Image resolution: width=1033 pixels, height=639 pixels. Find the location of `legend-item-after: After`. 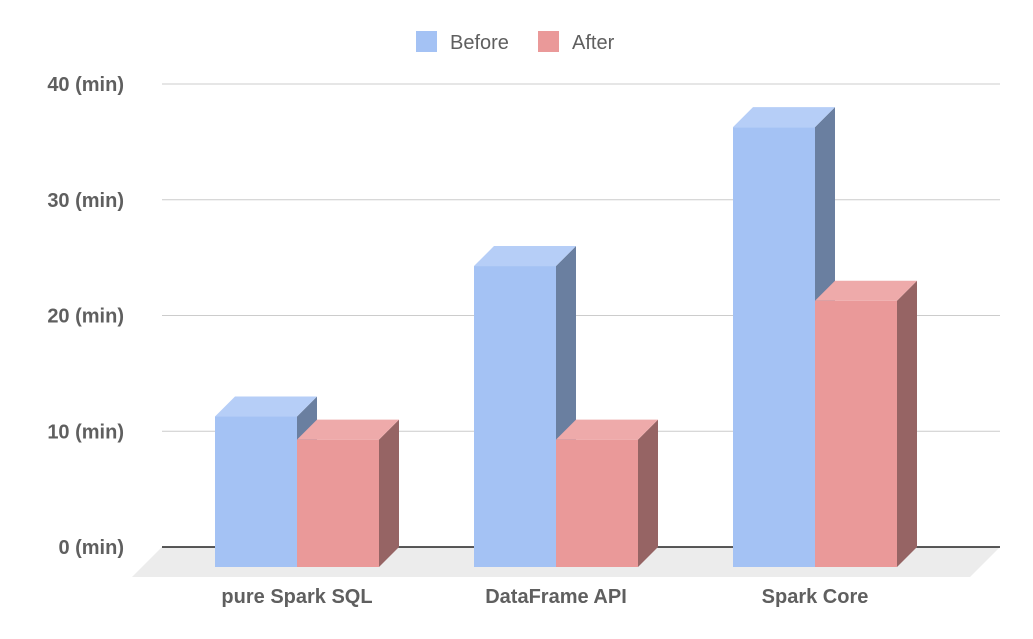

legend-item-after: After is located at coordinates (576, 42).